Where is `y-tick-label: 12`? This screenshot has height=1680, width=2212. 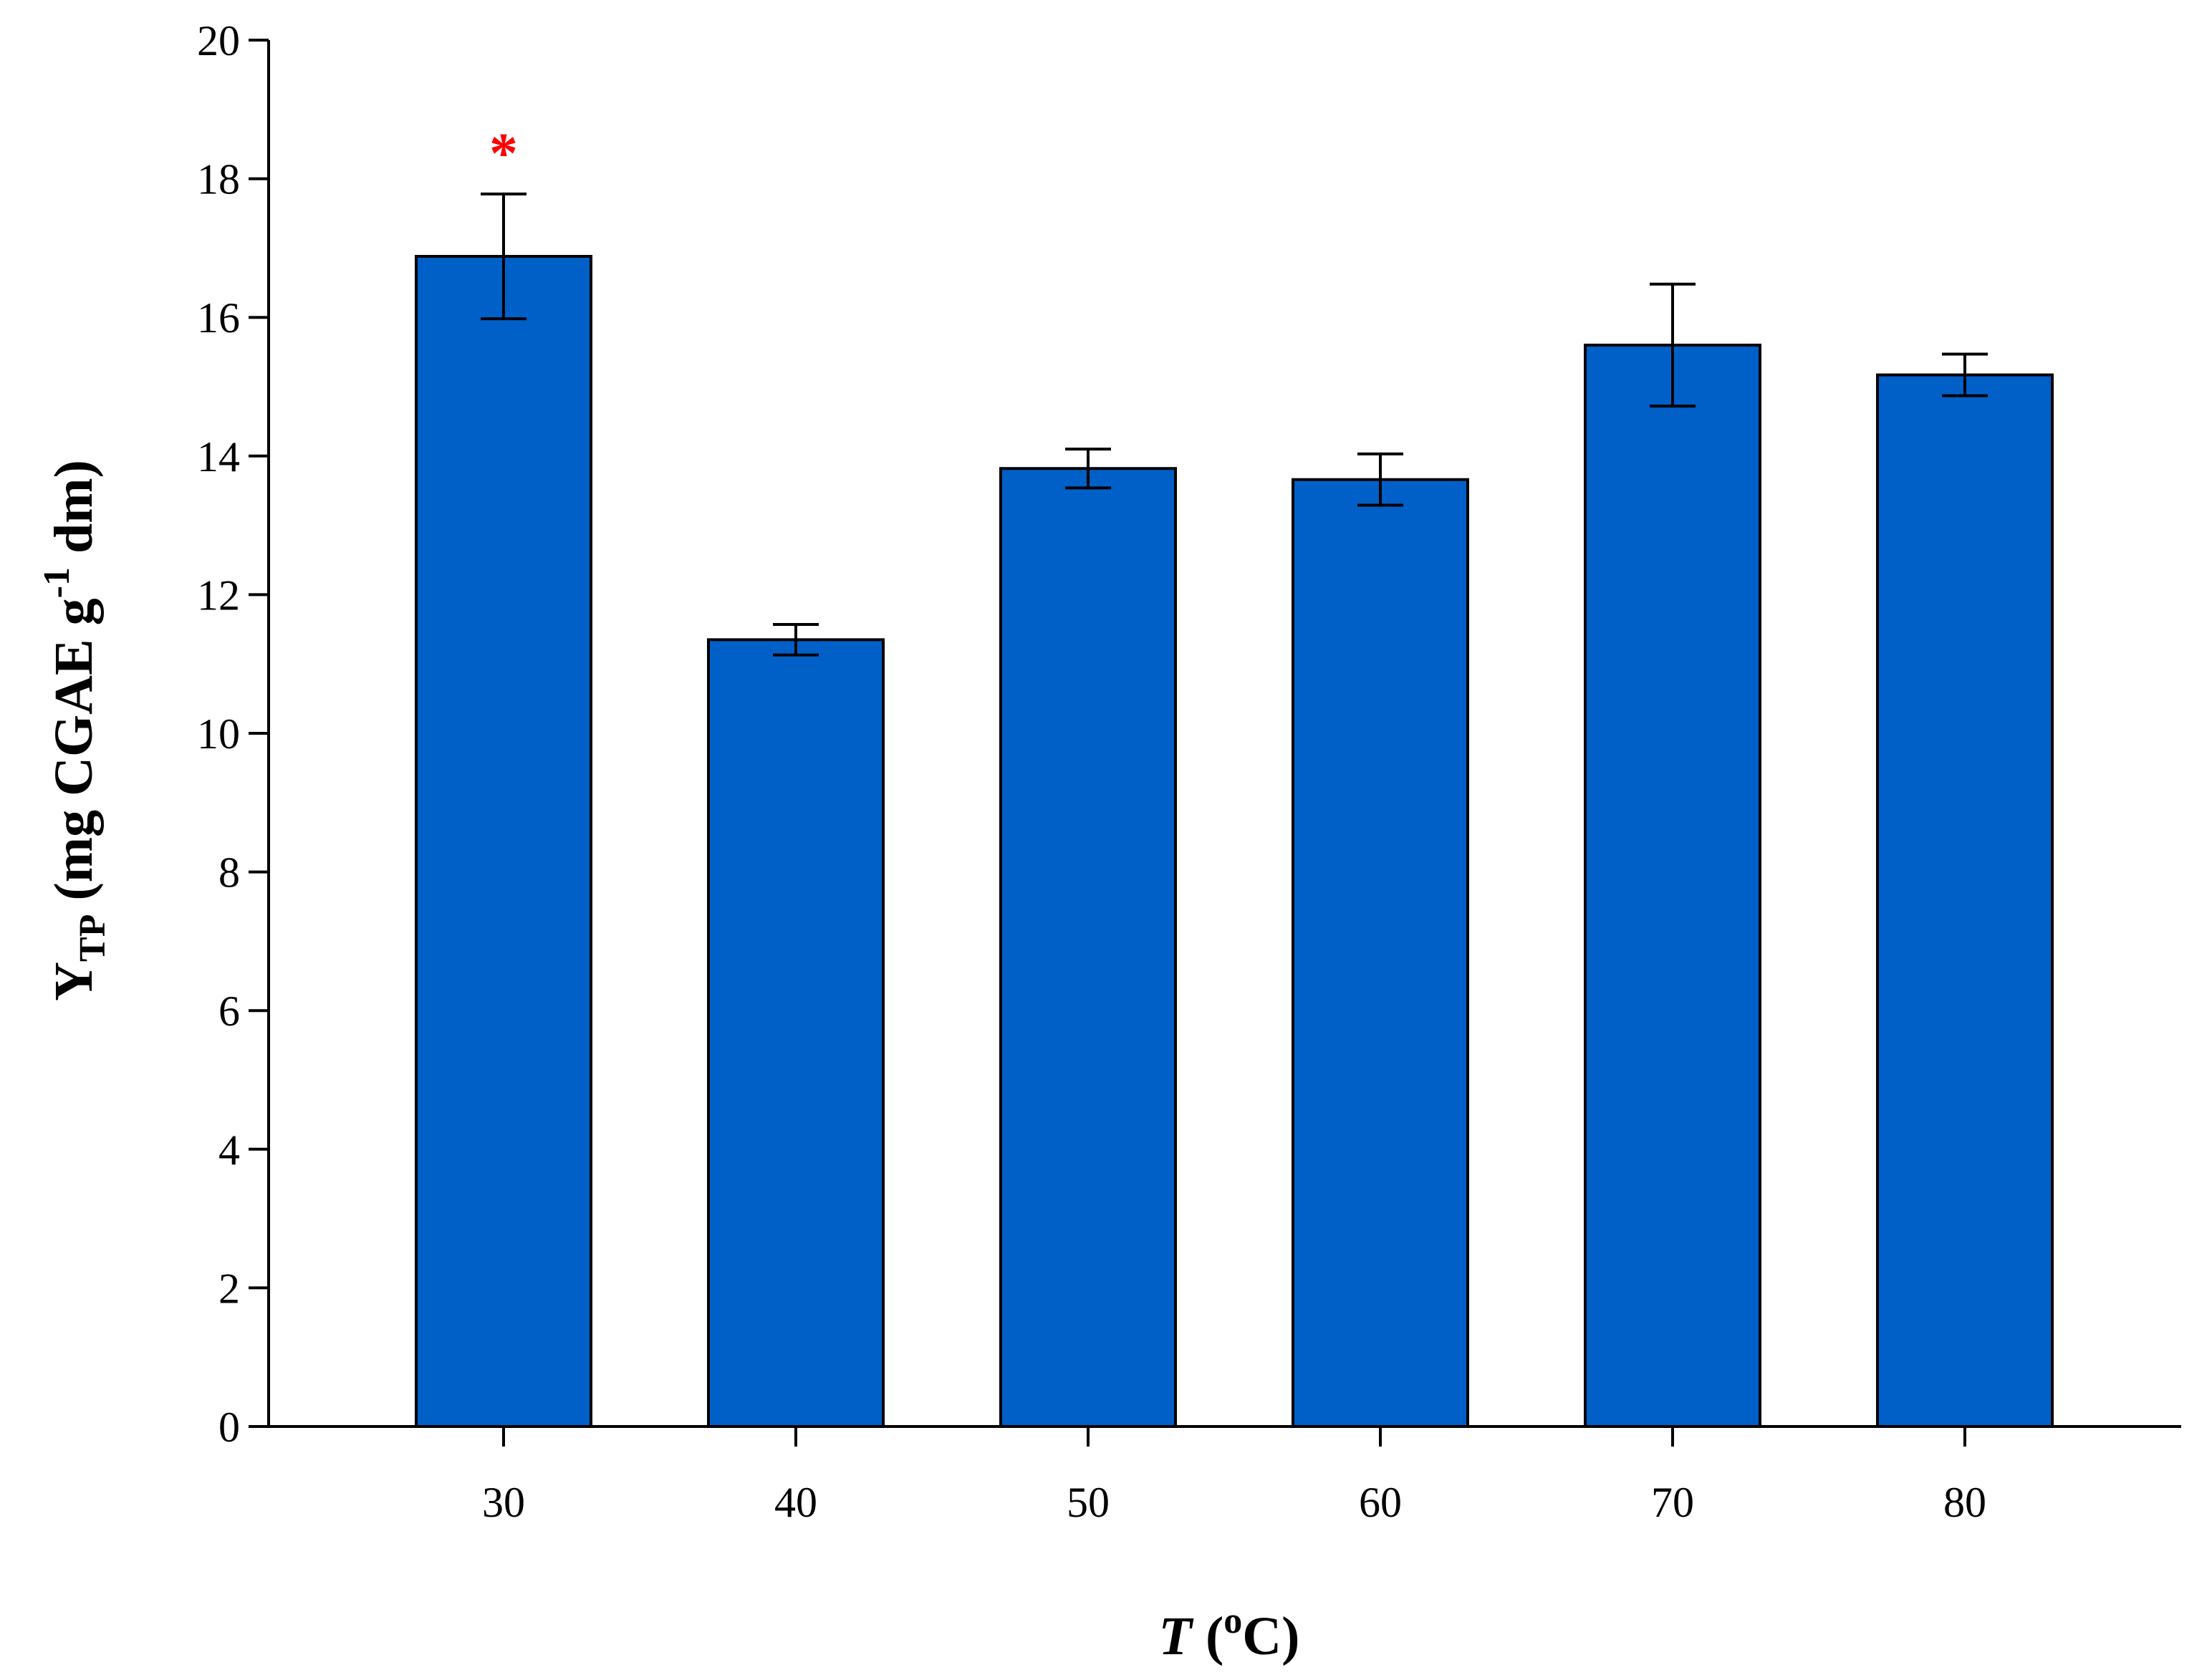
y-tick-label: 12 is located at coordinates (218, 595).